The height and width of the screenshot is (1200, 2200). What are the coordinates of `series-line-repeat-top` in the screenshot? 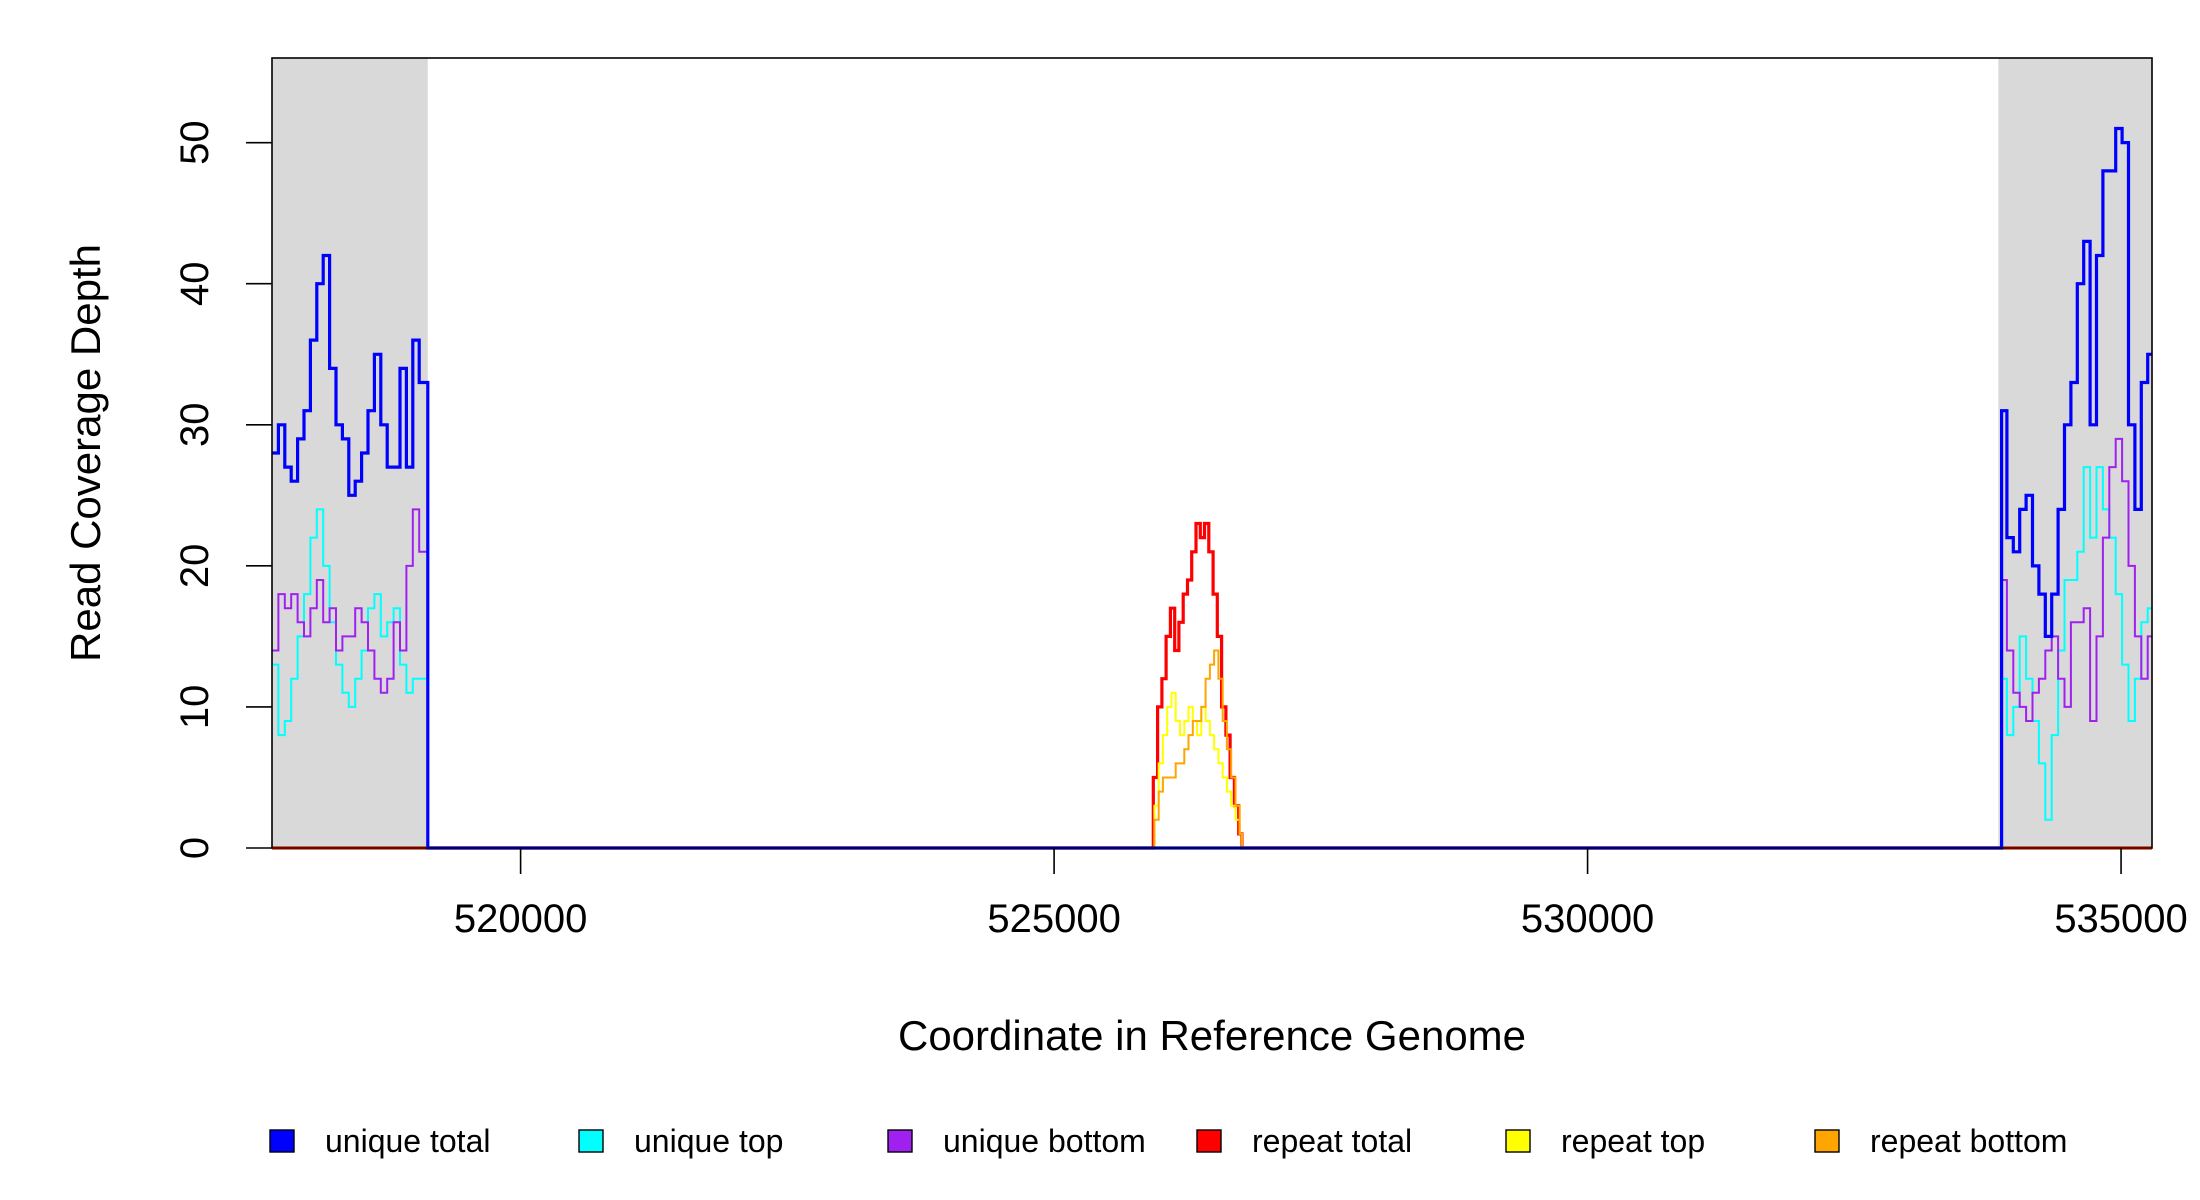 It's located at (1212, 770).